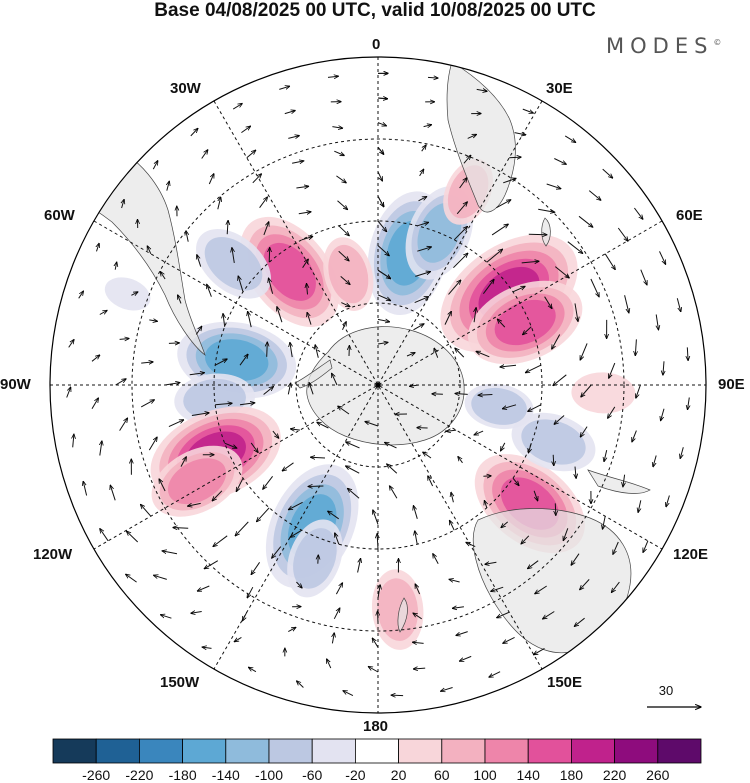  I want to click on lon-label-150w: 150W, so click(180, 682).